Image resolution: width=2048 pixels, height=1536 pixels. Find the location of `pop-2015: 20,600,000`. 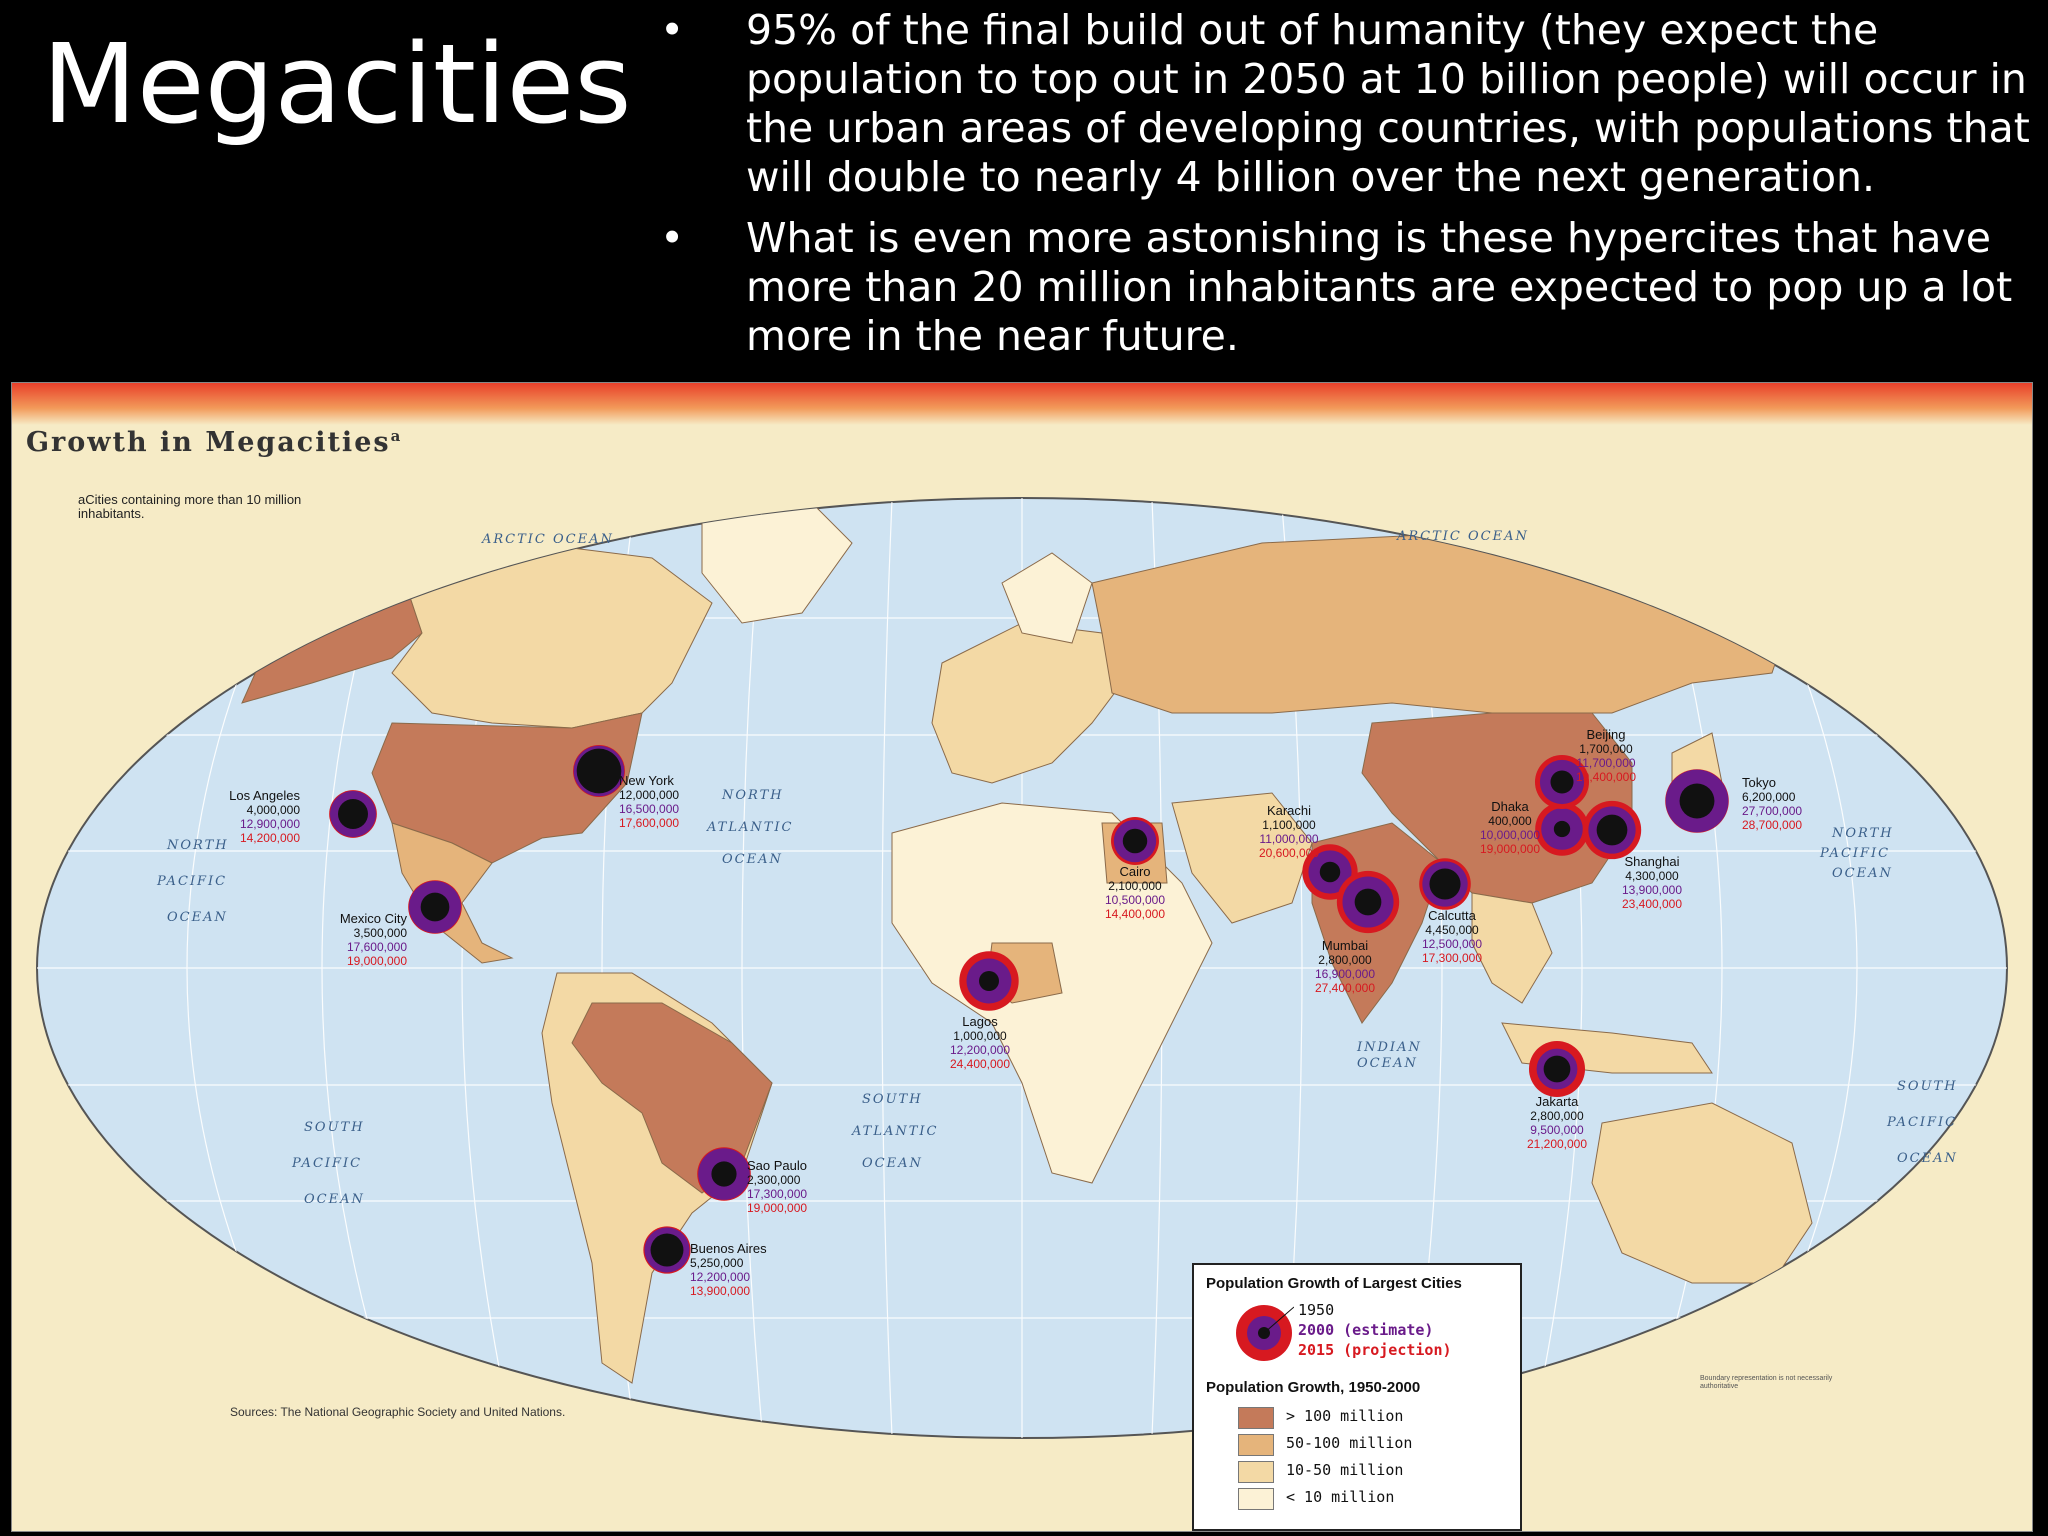

pop-2015: 20,600,000 is located at coordinates (1289, 853).